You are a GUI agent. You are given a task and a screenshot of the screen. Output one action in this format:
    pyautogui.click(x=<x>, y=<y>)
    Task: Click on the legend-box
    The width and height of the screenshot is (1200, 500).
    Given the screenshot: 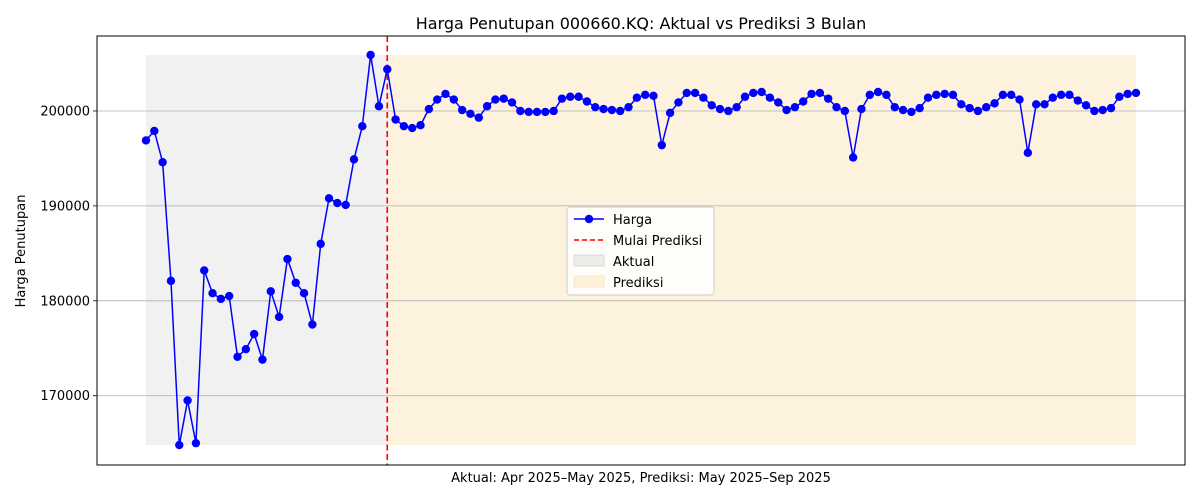 What is the action you would take?
    pyautogui.click(x=640, y=251)
    